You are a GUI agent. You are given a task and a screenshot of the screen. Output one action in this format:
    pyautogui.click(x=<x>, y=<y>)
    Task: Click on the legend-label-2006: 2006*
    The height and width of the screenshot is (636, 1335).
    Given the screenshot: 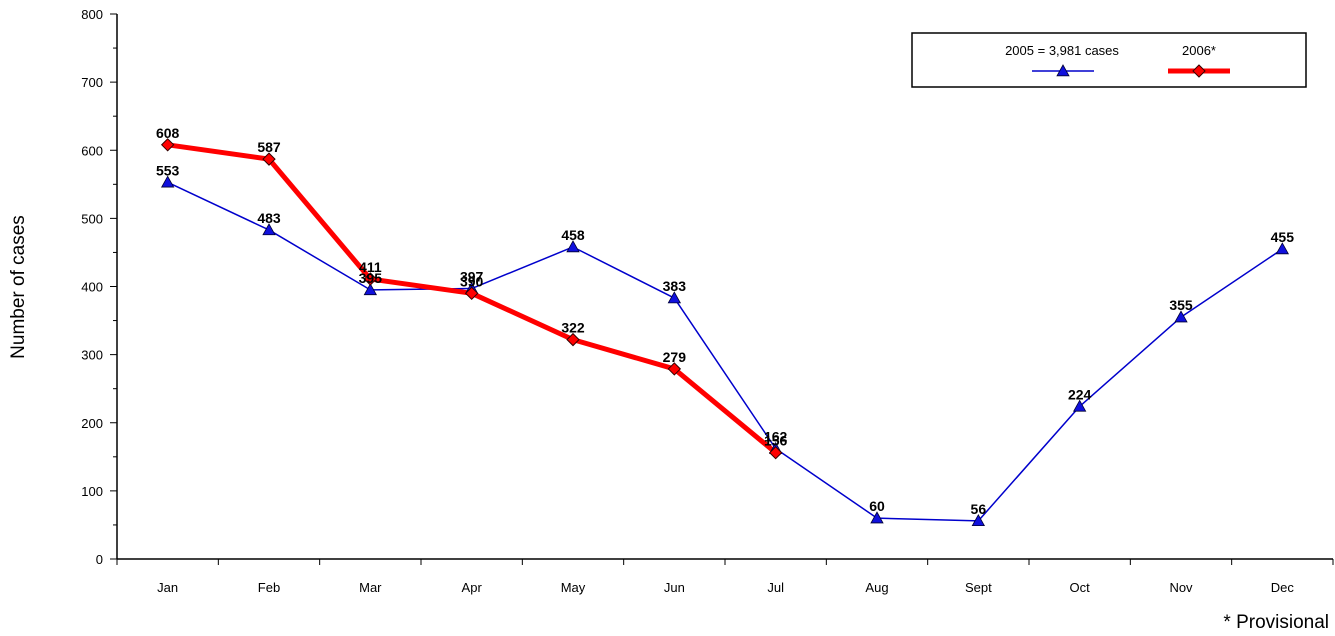 What is the action you would take?
    pyautogui.click(x=1199, y=50)
    